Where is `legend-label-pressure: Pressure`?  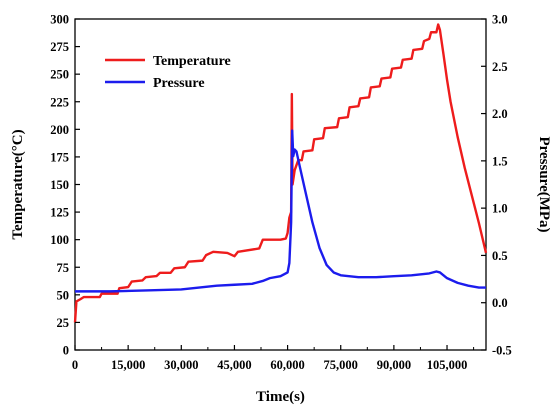
legend-label-pressure: Pressure is located at coordinates (179, 83).